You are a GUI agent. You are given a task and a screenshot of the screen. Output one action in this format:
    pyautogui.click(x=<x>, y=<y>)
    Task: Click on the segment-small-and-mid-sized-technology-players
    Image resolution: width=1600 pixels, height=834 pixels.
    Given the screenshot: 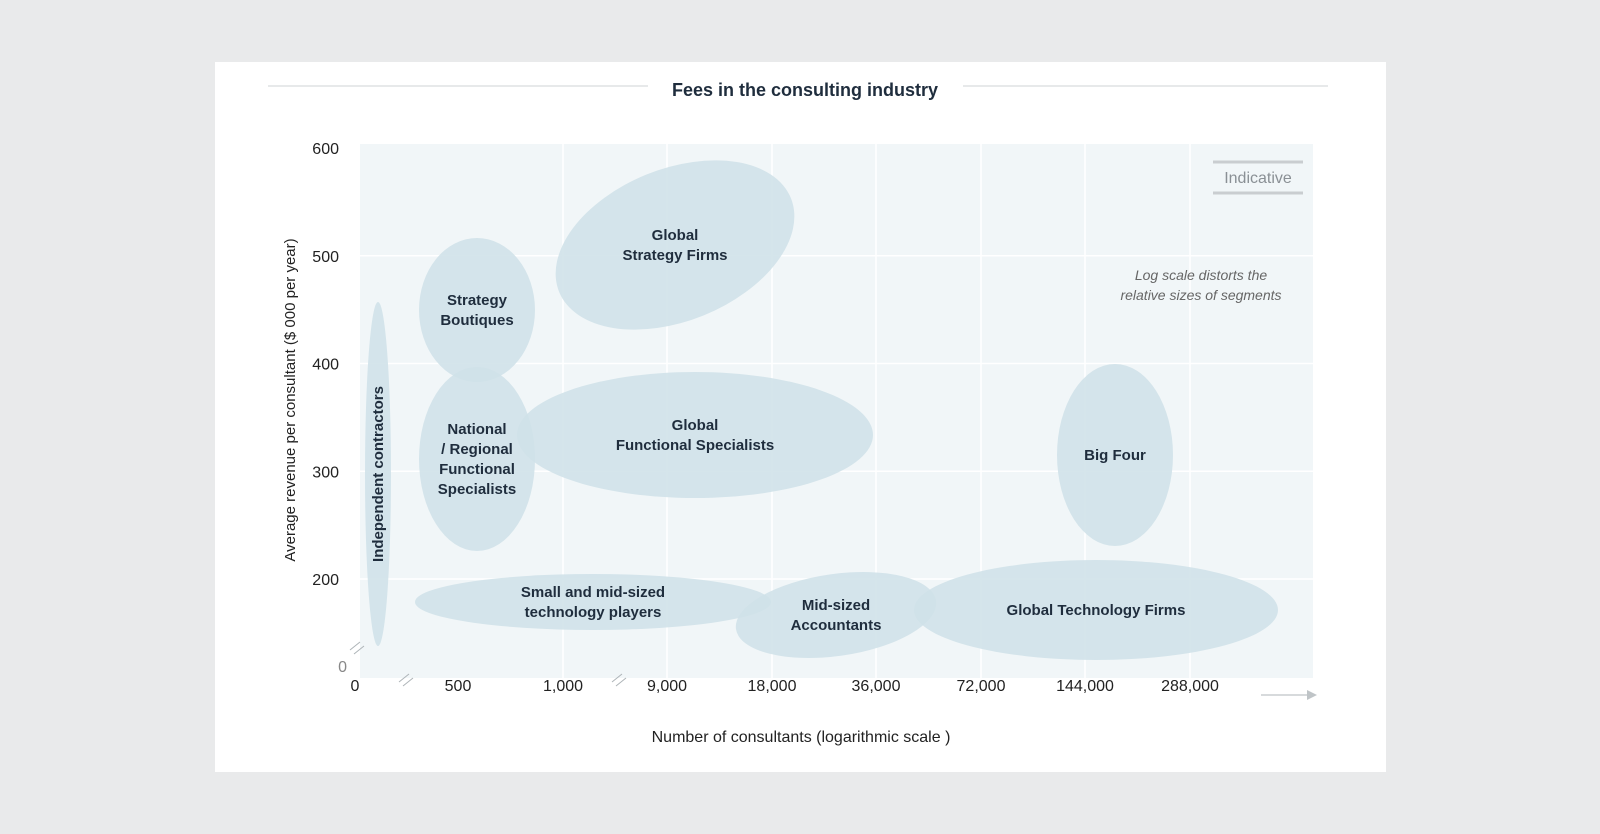 What is the action you would take?
    pyautogui.click(x=593, y=602)
    